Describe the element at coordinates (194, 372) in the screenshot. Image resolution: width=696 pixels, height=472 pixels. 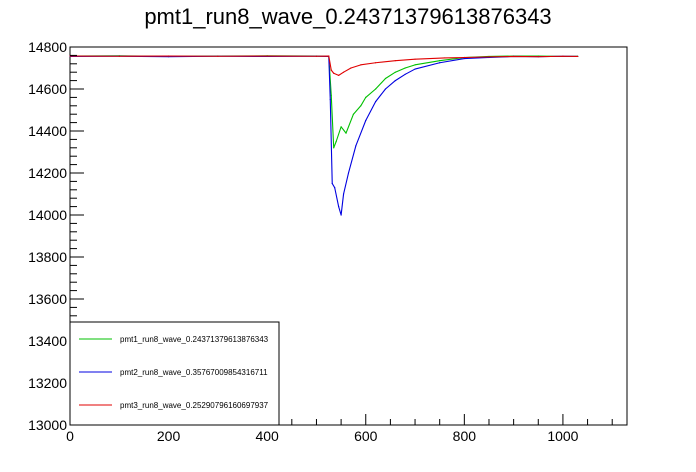
I see `legend-label-2: pmt2_run8_wave_0.35767009854316711` at that location.